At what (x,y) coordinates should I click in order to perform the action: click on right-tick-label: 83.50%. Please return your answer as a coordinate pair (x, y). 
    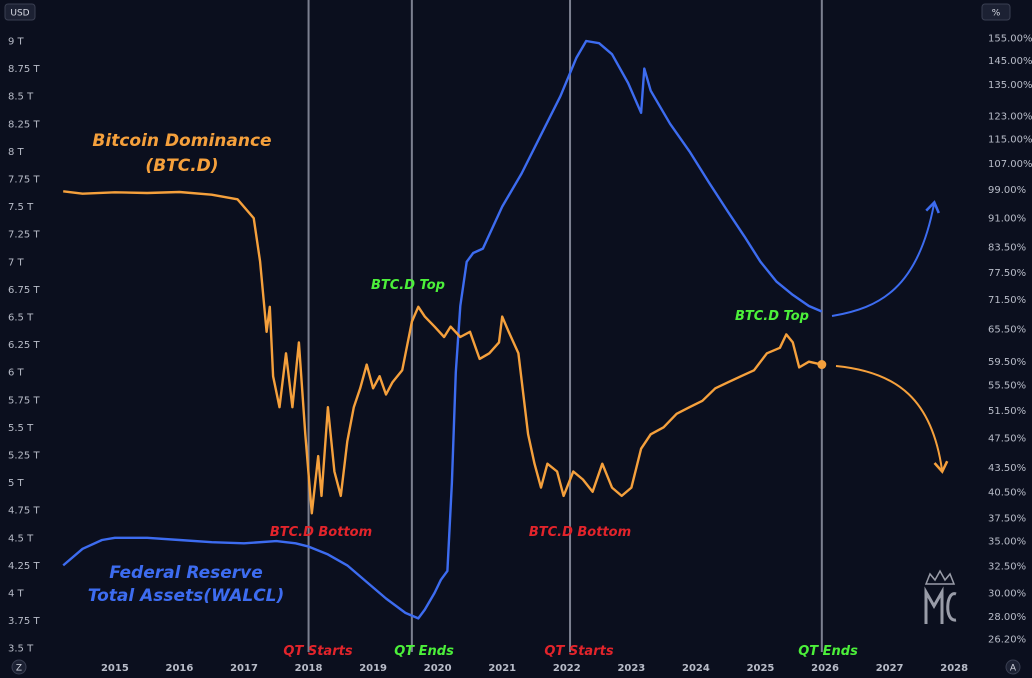
    Looking at the image, I should click on (1007, 248).